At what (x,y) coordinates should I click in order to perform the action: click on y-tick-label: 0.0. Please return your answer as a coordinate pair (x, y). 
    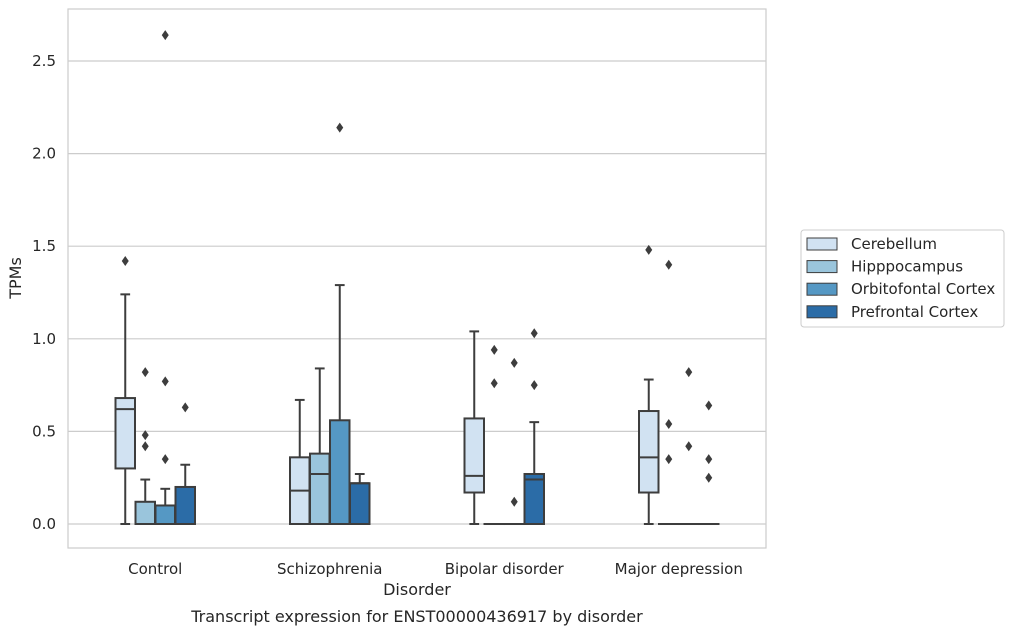
    Looking at the image, I should click on (44, 524).